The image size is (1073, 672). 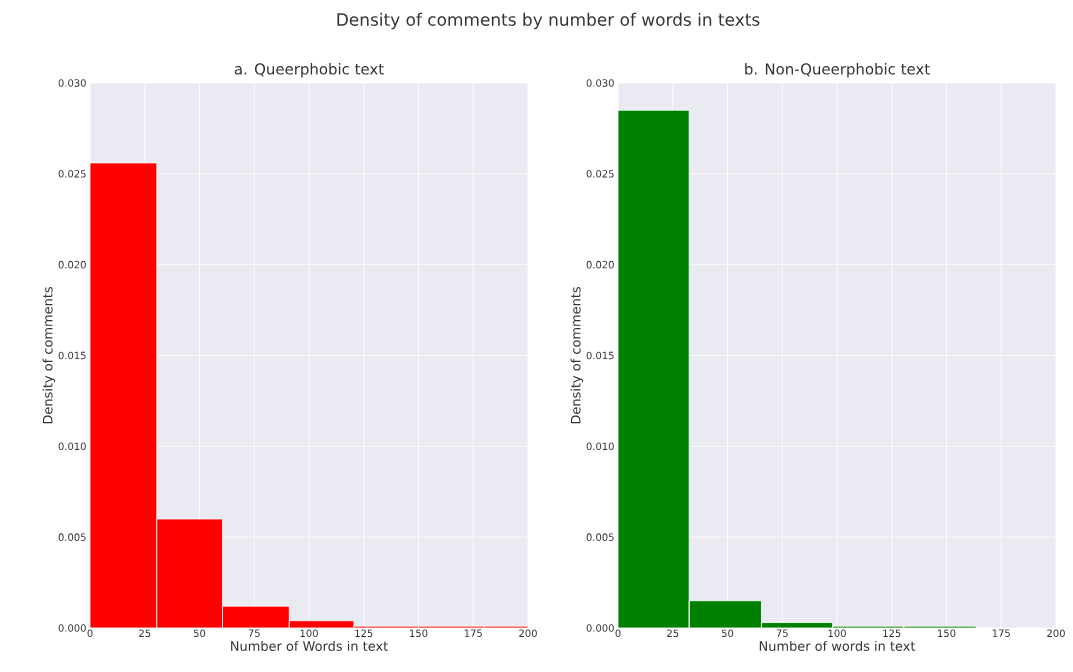 I want to click on chart-title: b. Non-Queerphobic text, so click(x=837, y=70).